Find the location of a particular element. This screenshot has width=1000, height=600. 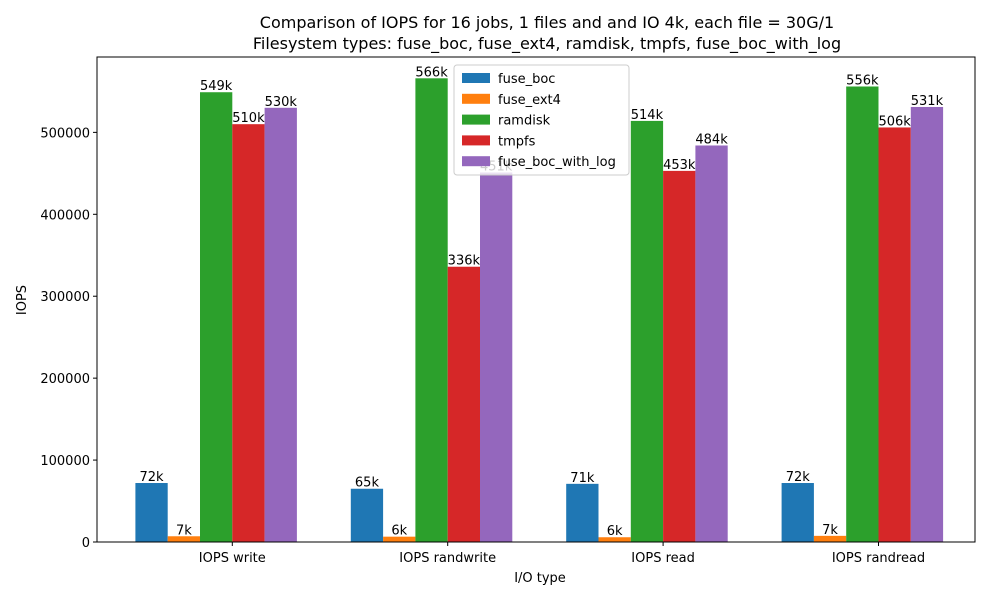

data-label: 566k is located at coordinates (431, 72).